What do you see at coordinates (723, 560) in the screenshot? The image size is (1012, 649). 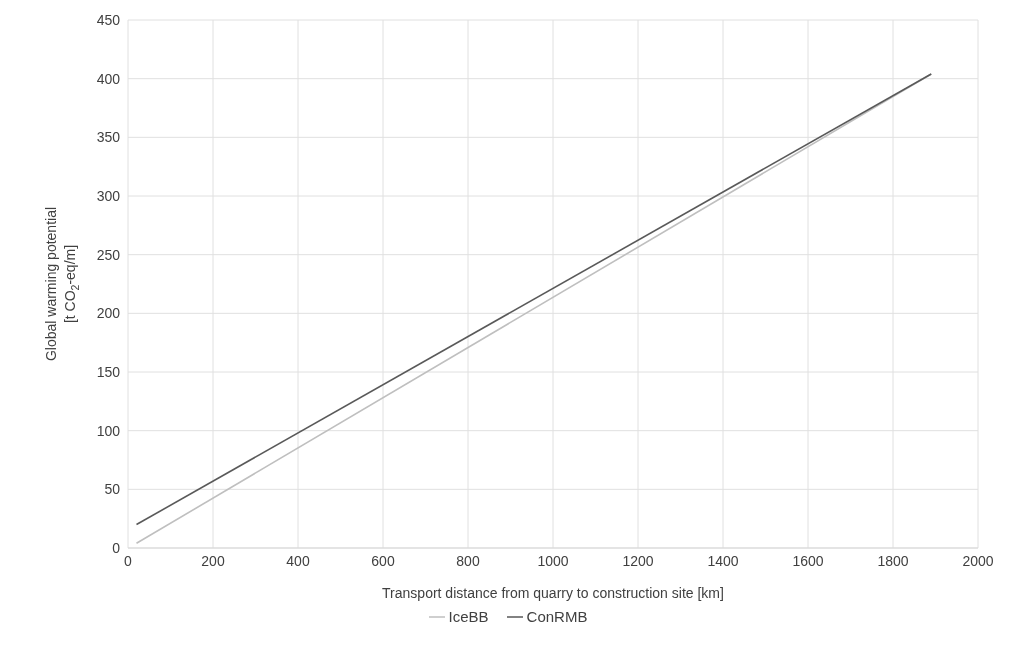 I see `x-tick-label: 1400` at bounding box center [723, 560].